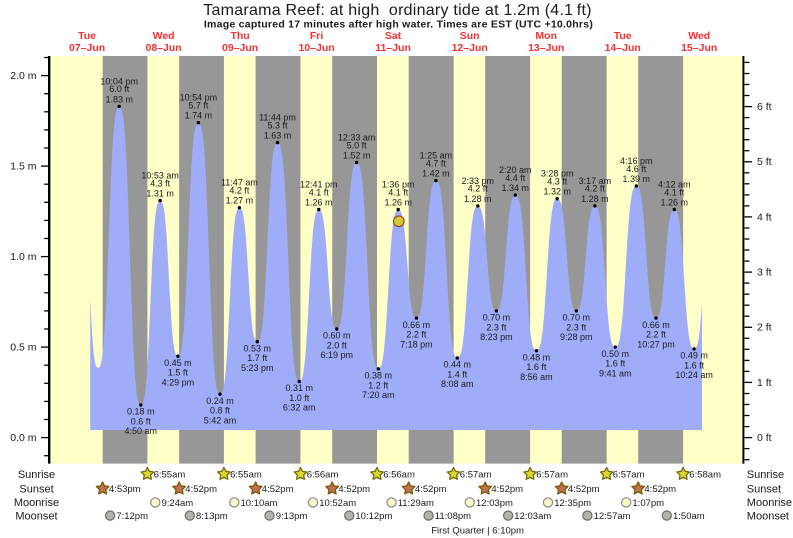  What do you see at coordinates (299, 398) in the screenshot?
I see `svg-text: 1.0 ft` at bounding box center [299, 398].